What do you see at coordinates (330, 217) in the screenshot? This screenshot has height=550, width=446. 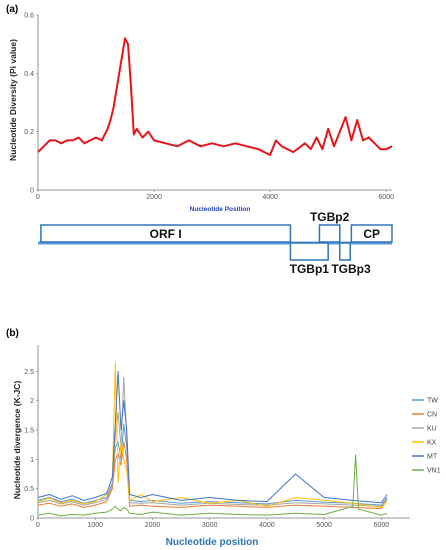 I see `gene-label-tgbp2: TGBp2` at bounding box center [330, 217].